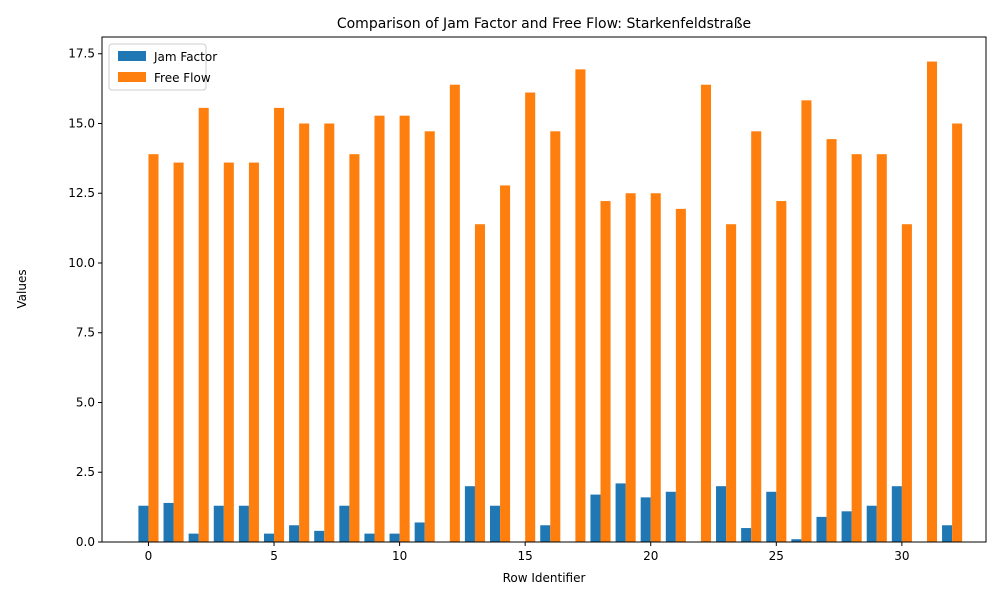  What do you see at coordinates (85, 298) in the screenshot?
I see `y-axis-ticks: 0.0 2.5 5.0 7.5 10.0 12.5 15.0 17.5` at bounding box center [85, 298].